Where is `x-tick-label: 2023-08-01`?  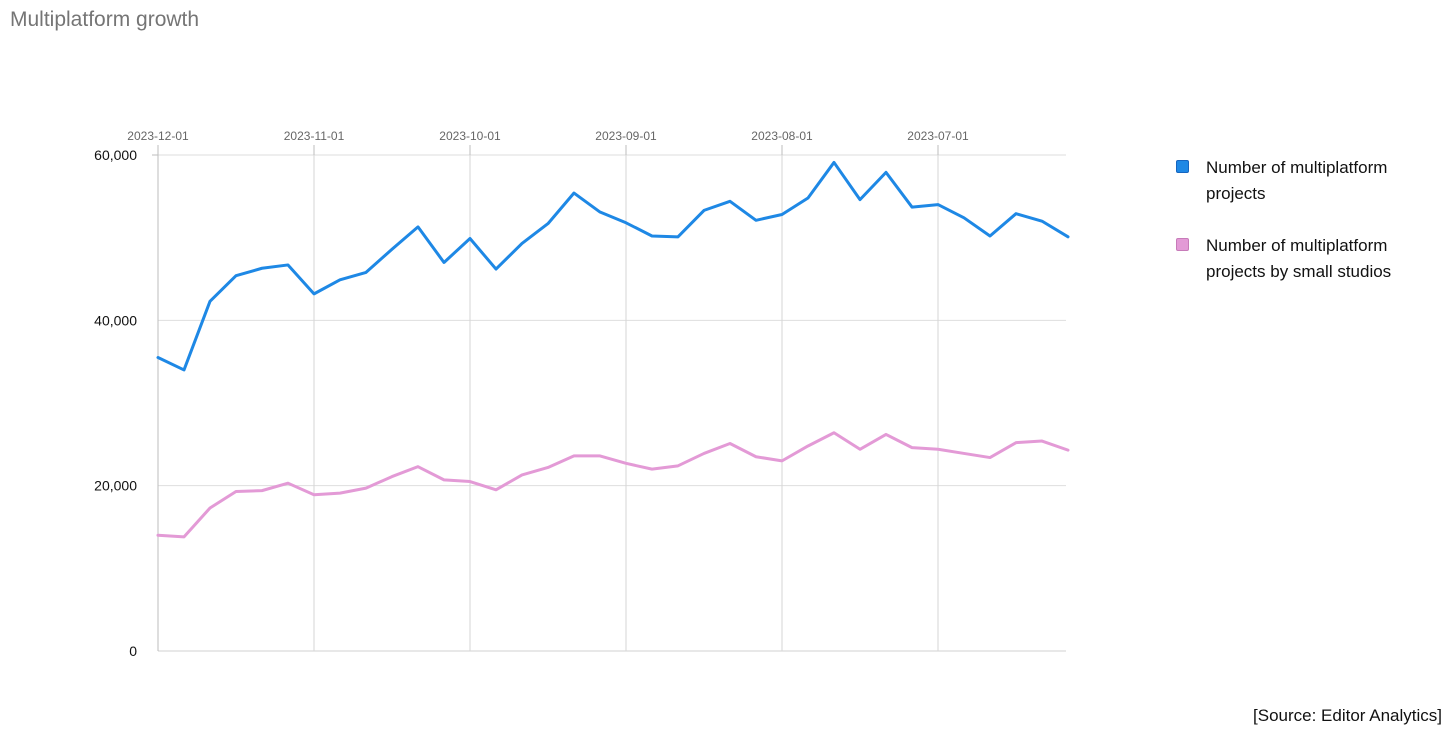 x-tick-label: 2023-08-01 is located at coordinates (782, 136).